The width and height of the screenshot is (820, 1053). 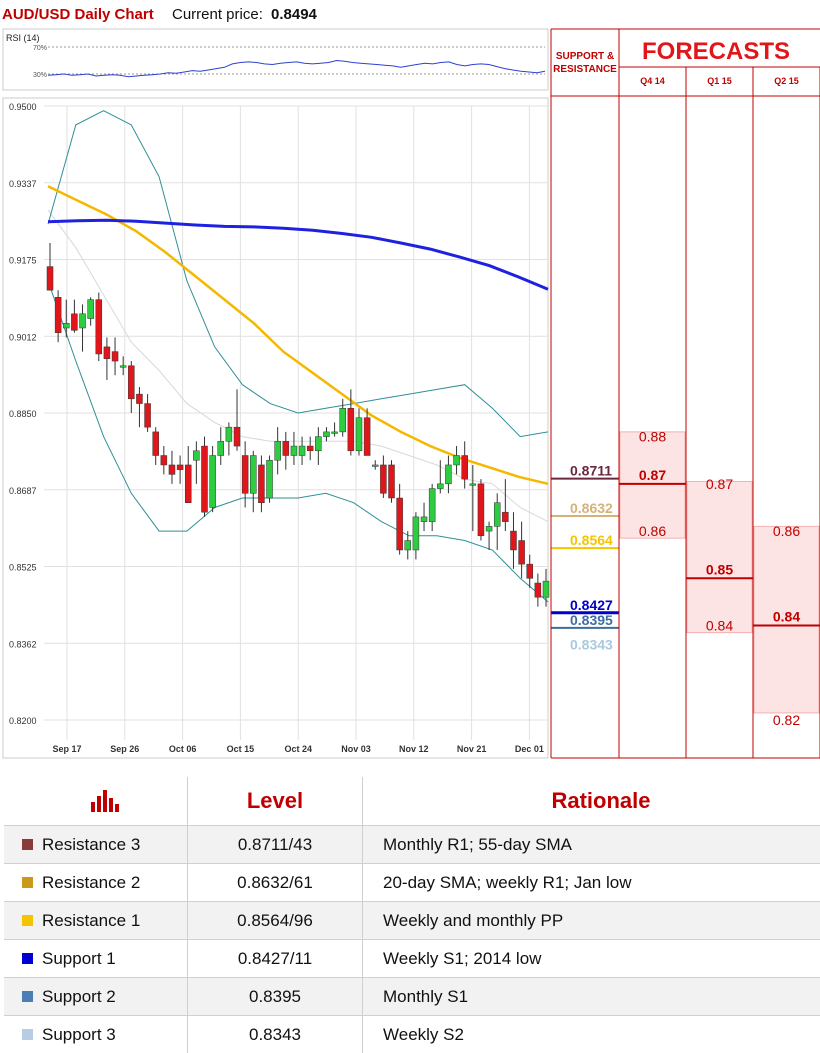 I want to click on row-level: 0.8395, so click(x=275, y=997).